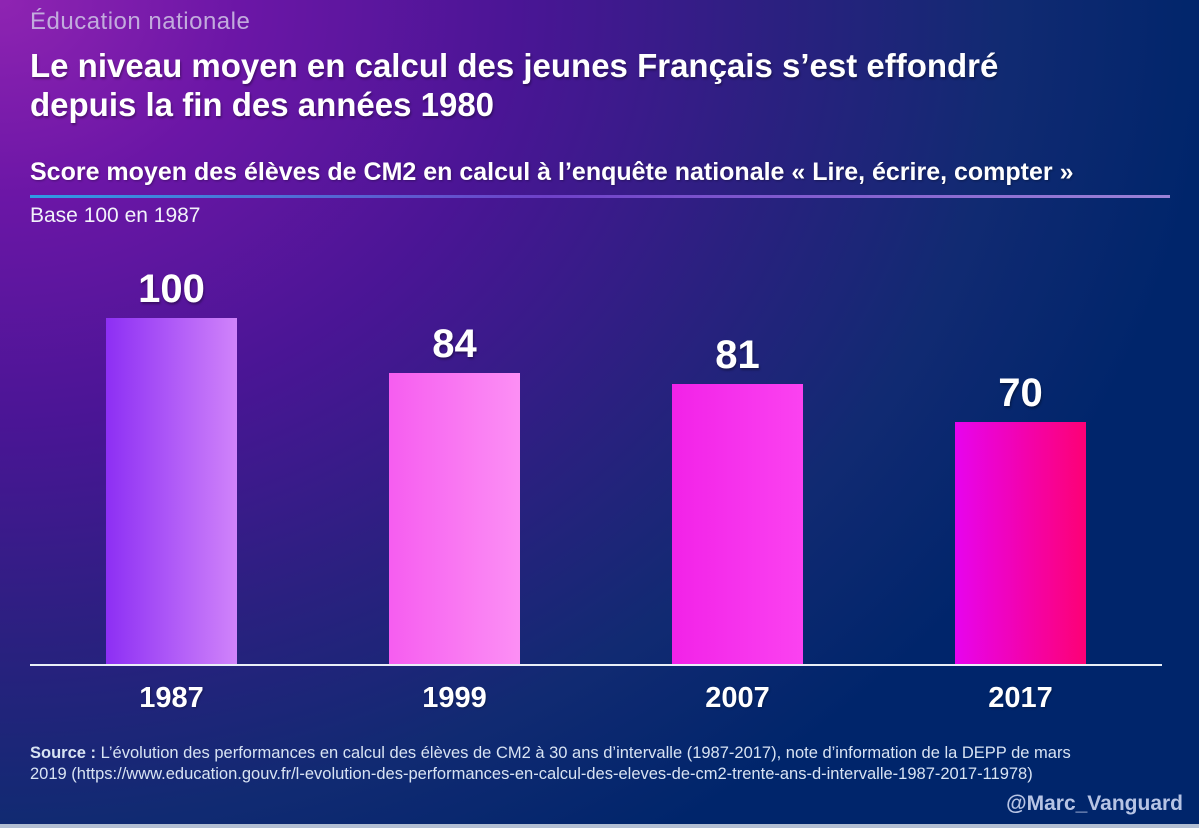 This screenshot has width=1199, height=828. I want to click on x-axis-line, so click(596, 665).